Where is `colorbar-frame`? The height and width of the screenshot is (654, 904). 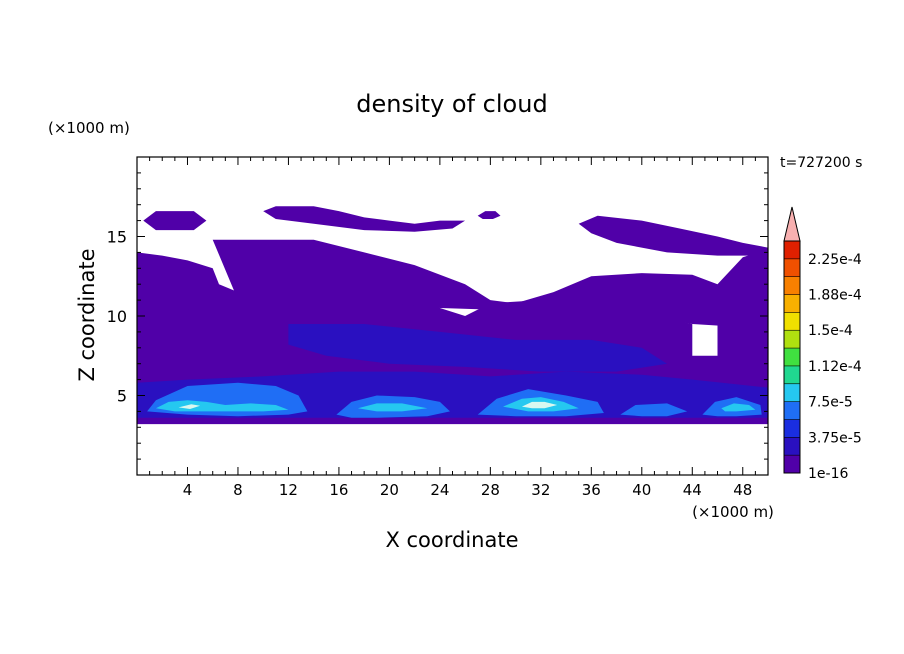
colorbar-frame is located at coordinates (792, 357).